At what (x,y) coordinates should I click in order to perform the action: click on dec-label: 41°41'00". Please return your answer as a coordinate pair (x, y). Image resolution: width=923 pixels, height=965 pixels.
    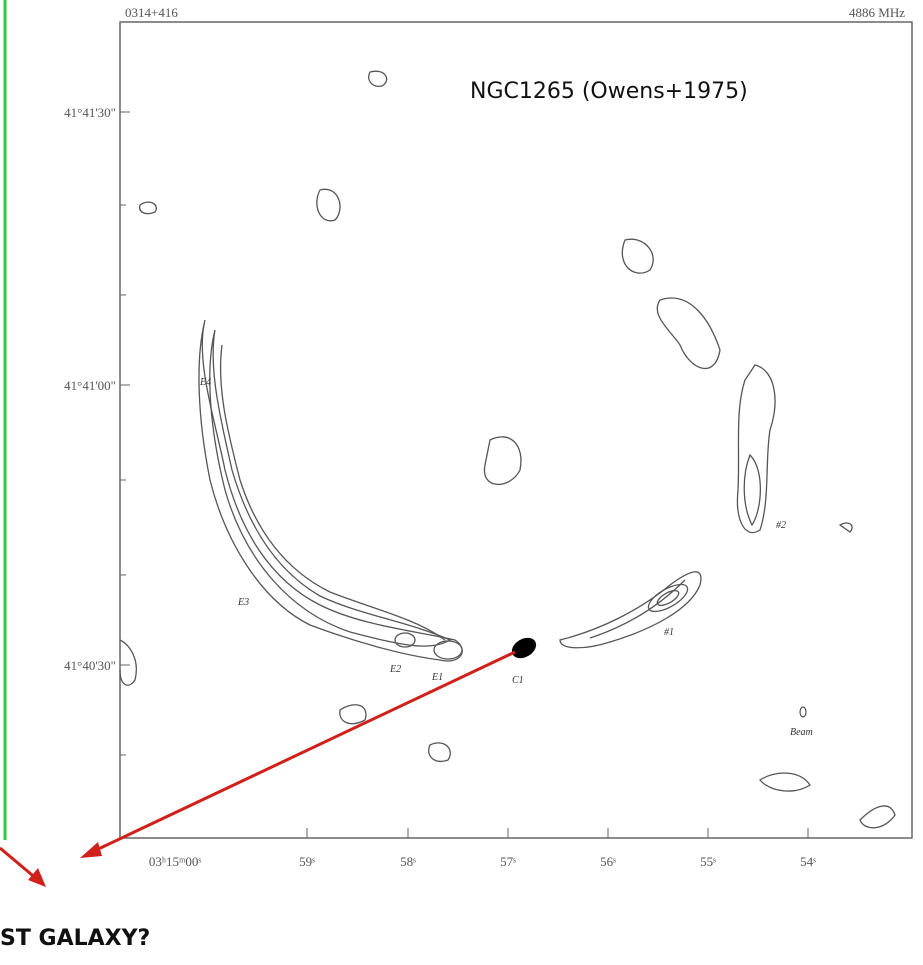
    Looking at the image, I should click on (90, 385).